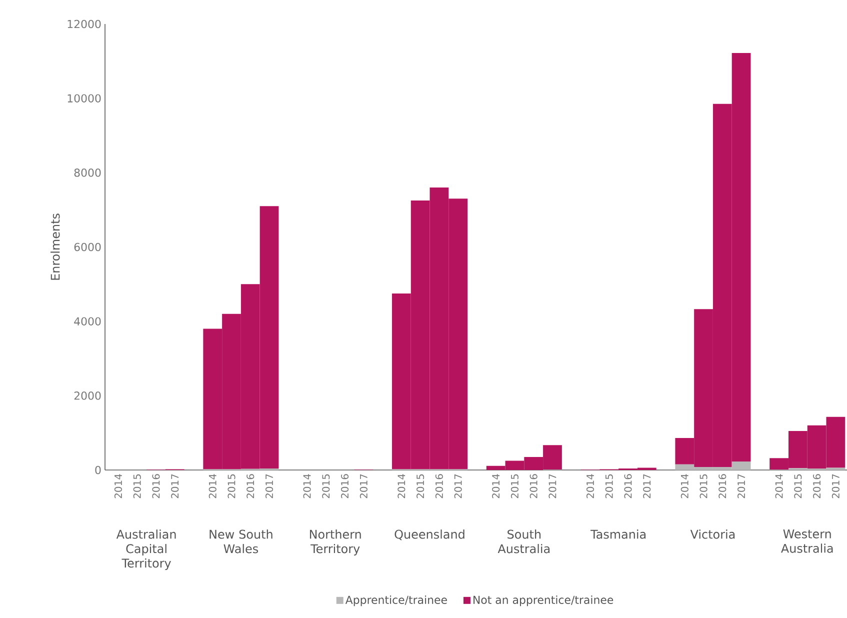 This screenshot has height=618, width=847. What do you see at coordinates (87, 321) in the screenshot?
I see `y-tick-label: 4000` at bounding box center [87, 321].